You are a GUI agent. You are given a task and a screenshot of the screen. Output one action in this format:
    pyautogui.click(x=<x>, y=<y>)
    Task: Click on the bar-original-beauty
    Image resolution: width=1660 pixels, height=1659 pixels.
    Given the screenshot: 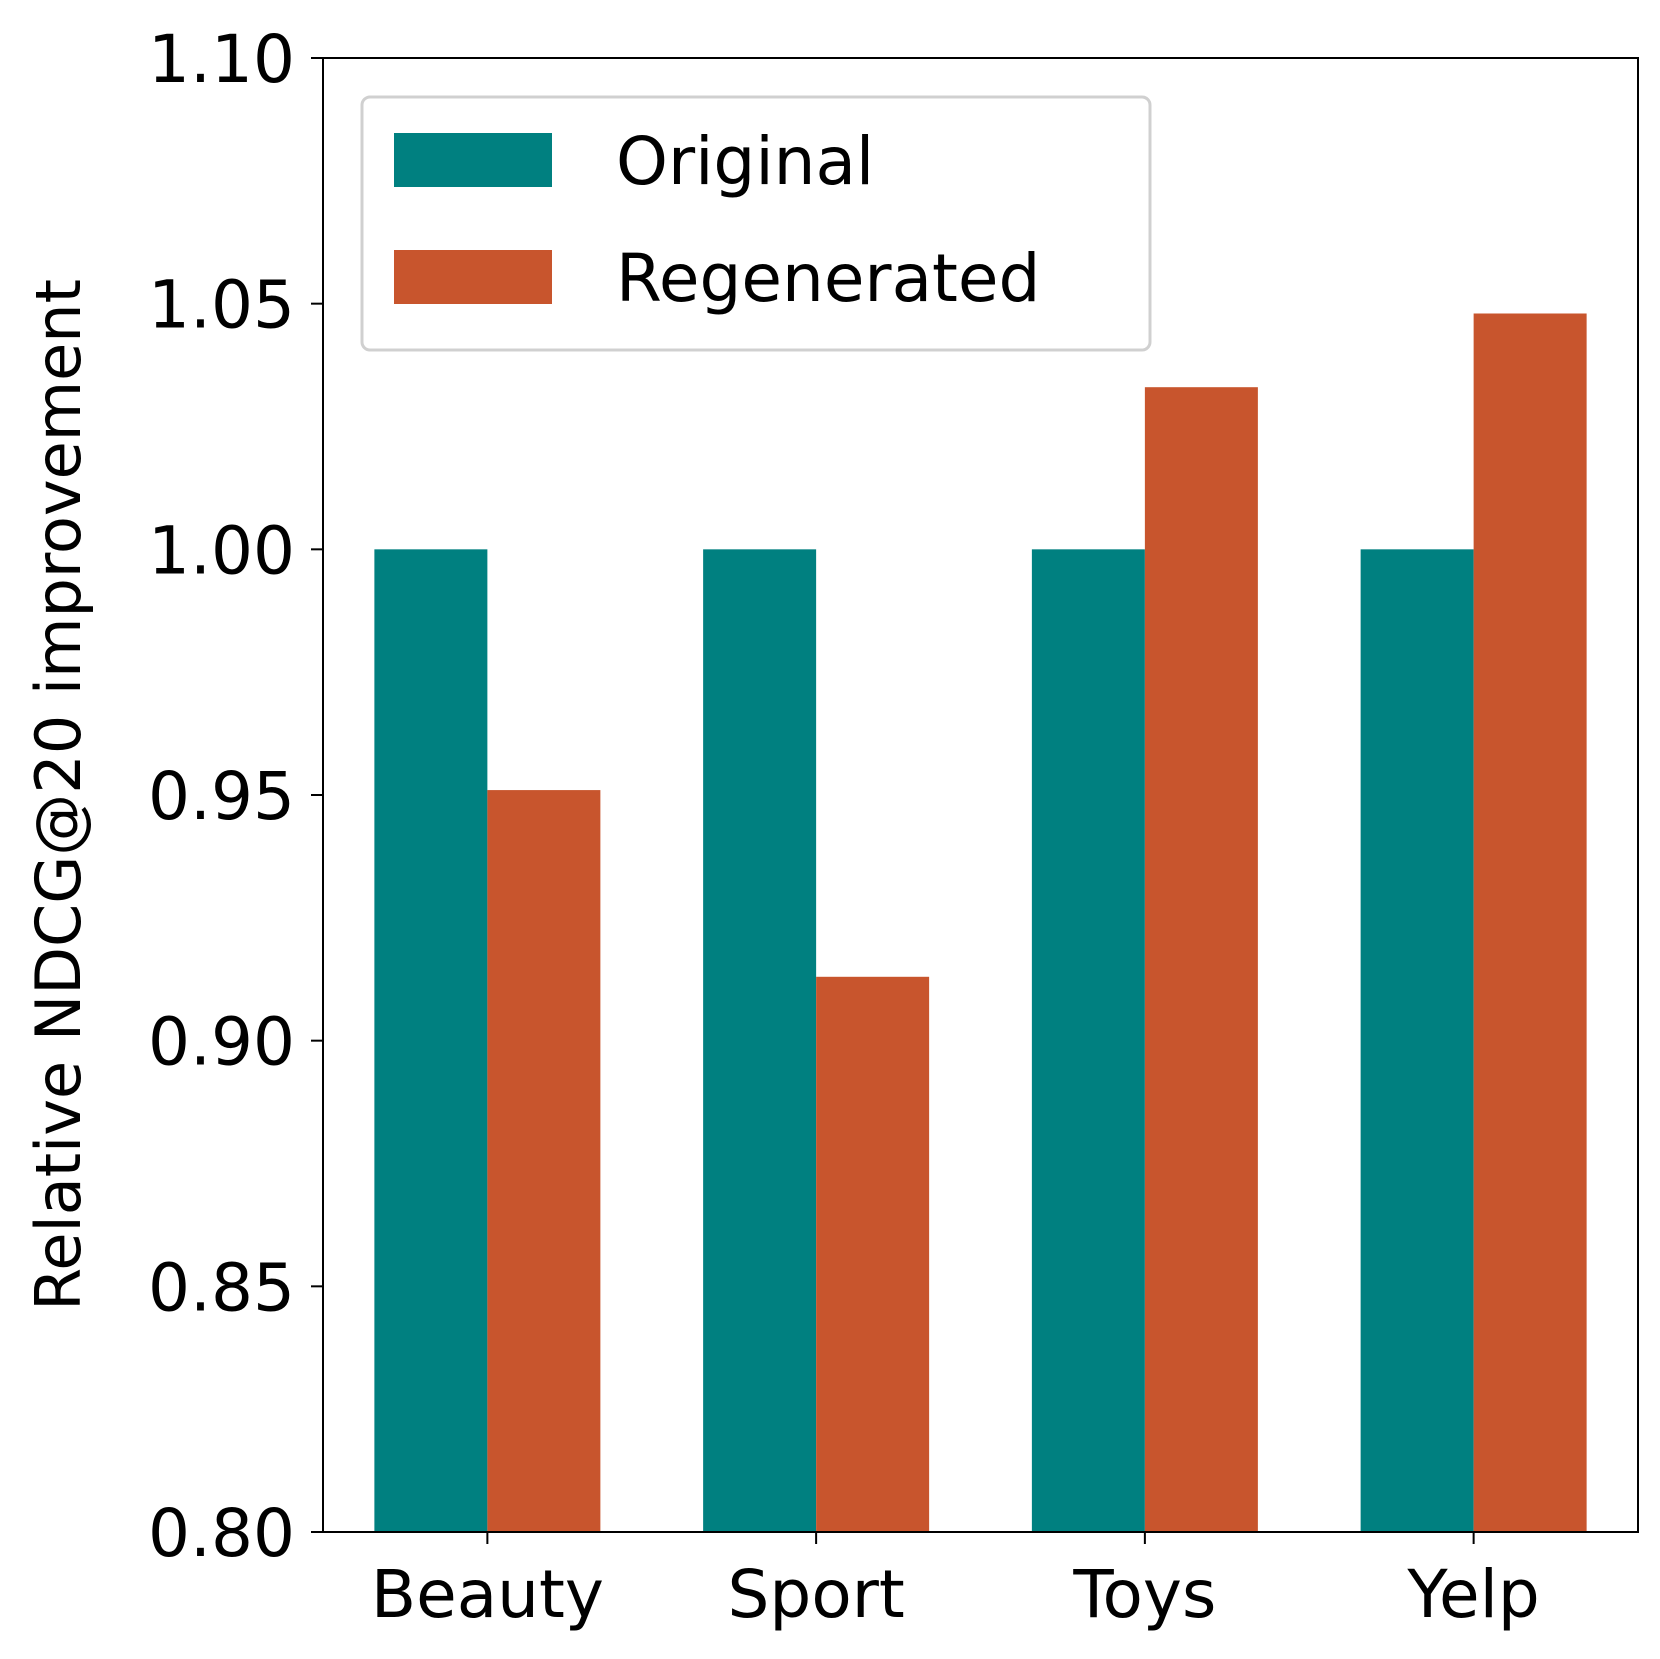 What is the action you would take?
    pyautogui.click(x=431, y=1040)
    